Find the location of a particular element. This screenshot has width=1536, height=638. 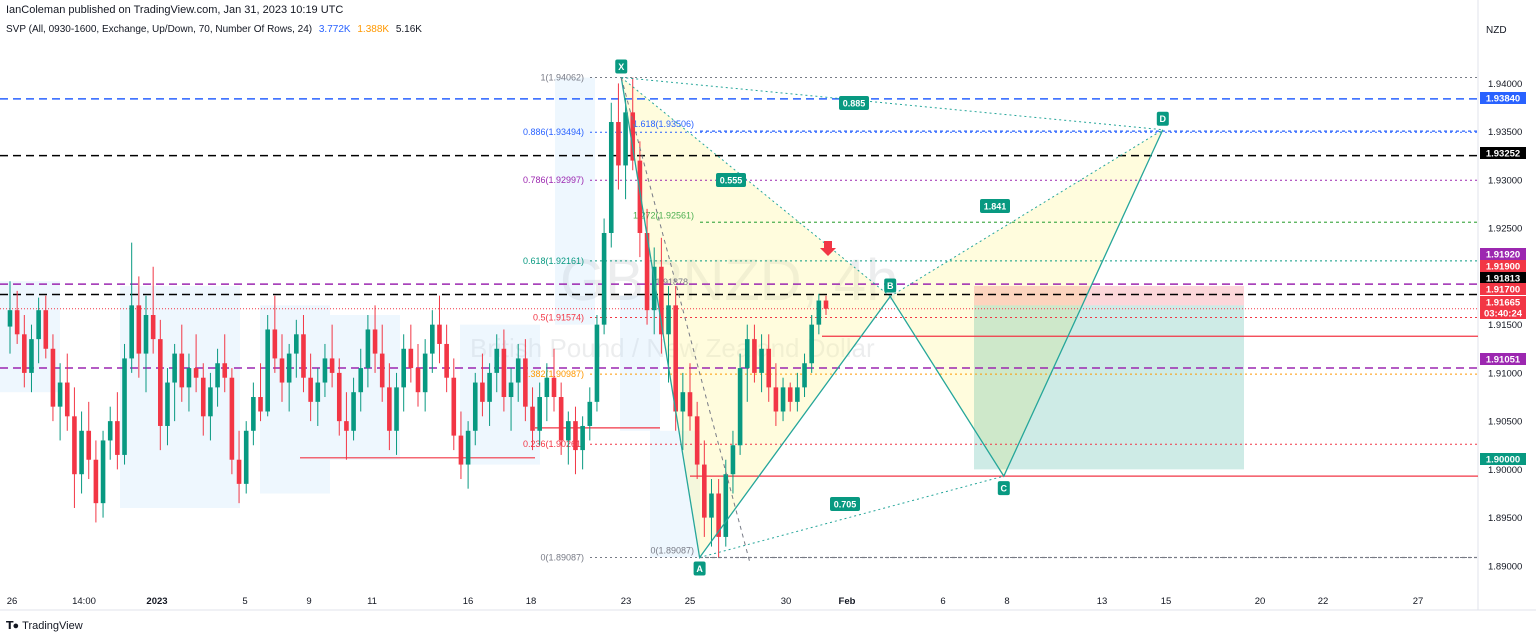

pattern-point-label: C is located at coordinates (1004, 489).